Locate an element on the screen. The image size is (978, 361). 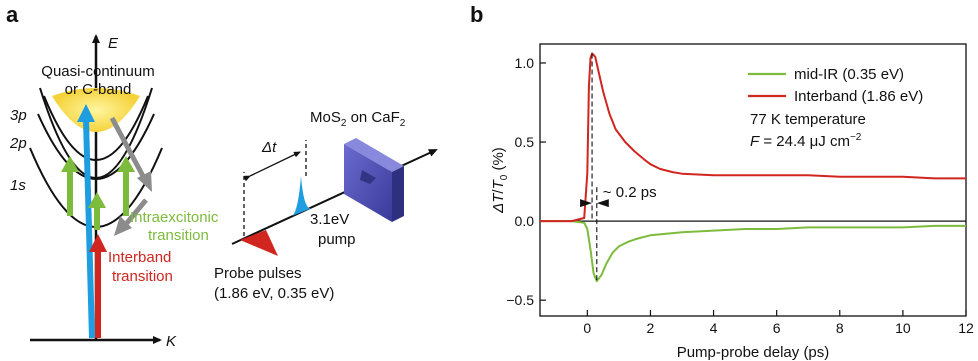
intraexcitonic-arrow-green-mid-head is located at coordinates (97, 200).